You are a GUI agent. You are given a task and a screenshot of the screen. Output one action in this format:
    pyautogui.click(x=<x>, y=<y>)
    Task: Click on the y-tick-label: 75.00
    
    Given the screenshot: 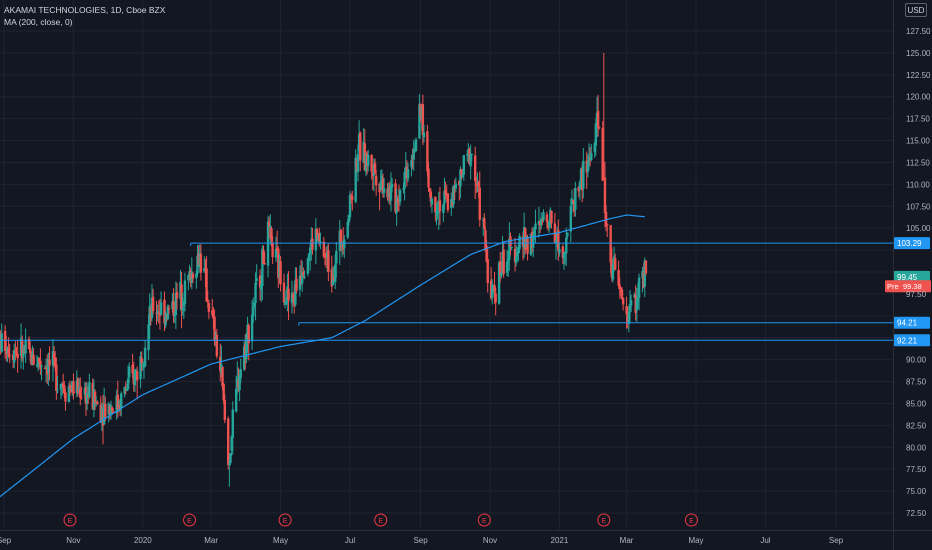 What is the action you would take?
    pyautogui.click(x=916, y=491)
    